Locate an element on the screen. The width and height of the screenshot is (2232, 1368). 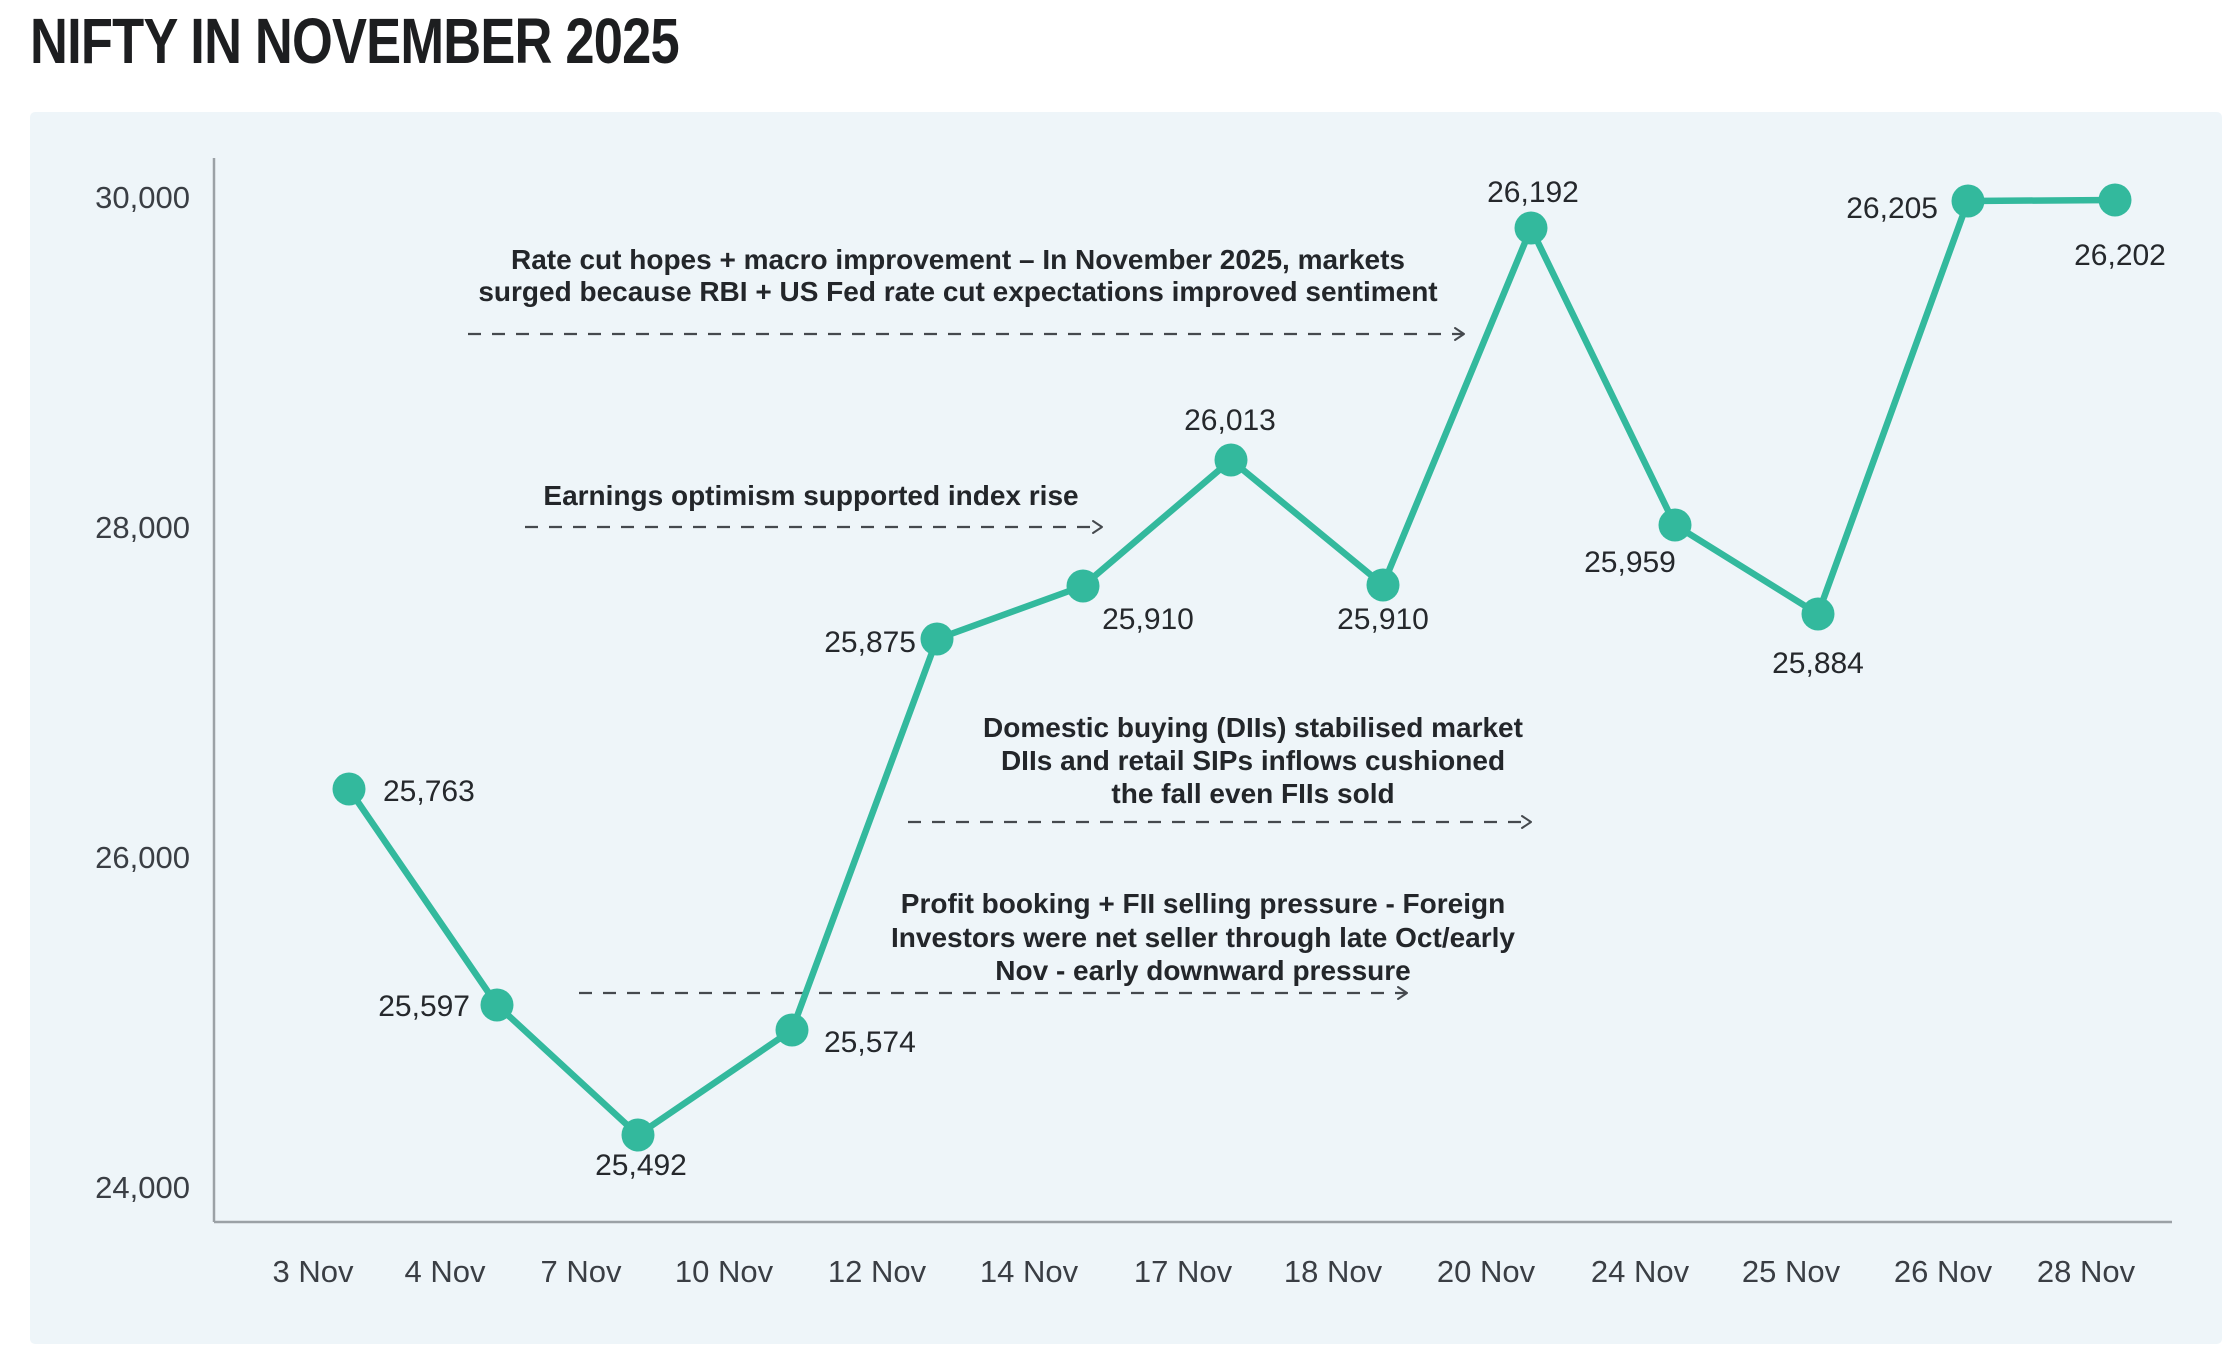
x-axis-tick-label: 18 Nov is located at coordinates (1333, 1271).